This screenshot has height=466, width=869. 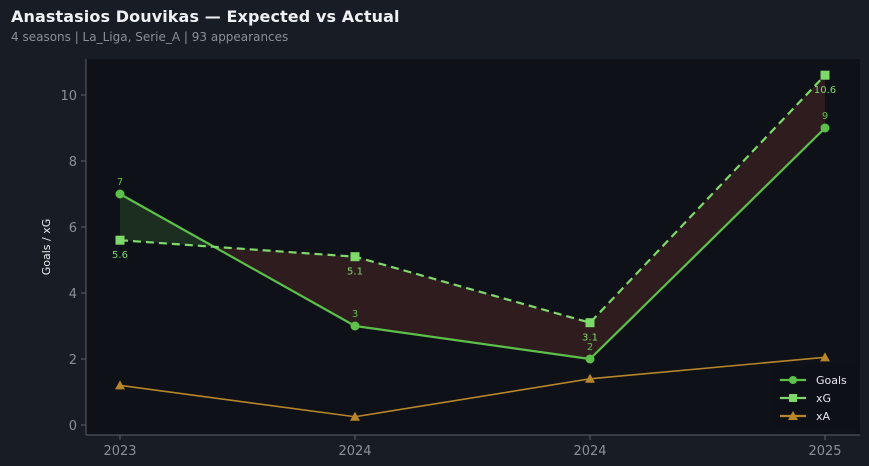 I want to click on xg-value-label: 3.1, so click(x=590, y=338).